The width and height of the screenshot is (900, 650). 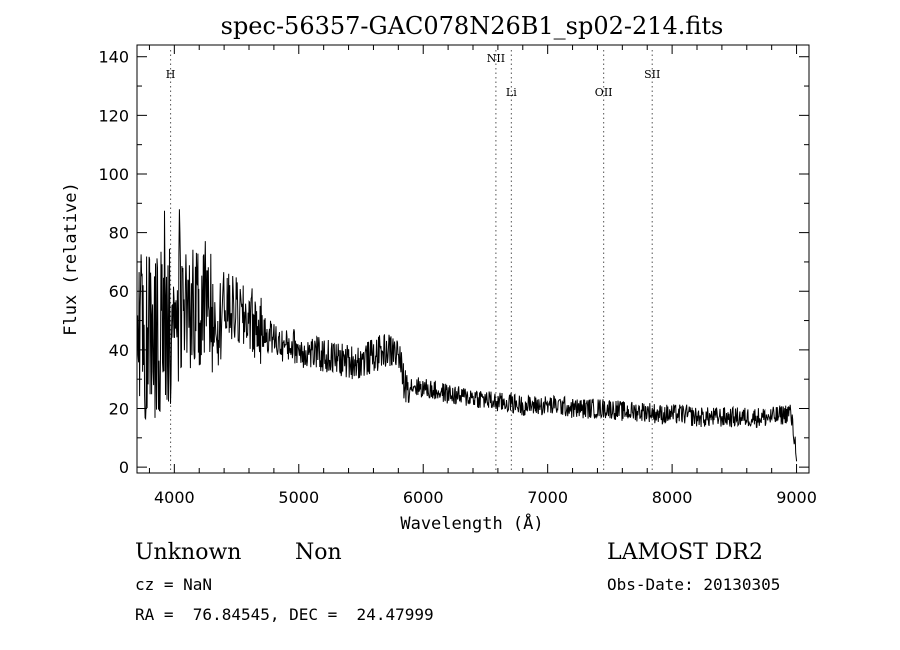 What do you see at coordinates (472, 26) in the screenshot?
I see `chart-title: spec-56357-GAC078N26B1_sp02-214.fits` at bounding box center [472, 26].